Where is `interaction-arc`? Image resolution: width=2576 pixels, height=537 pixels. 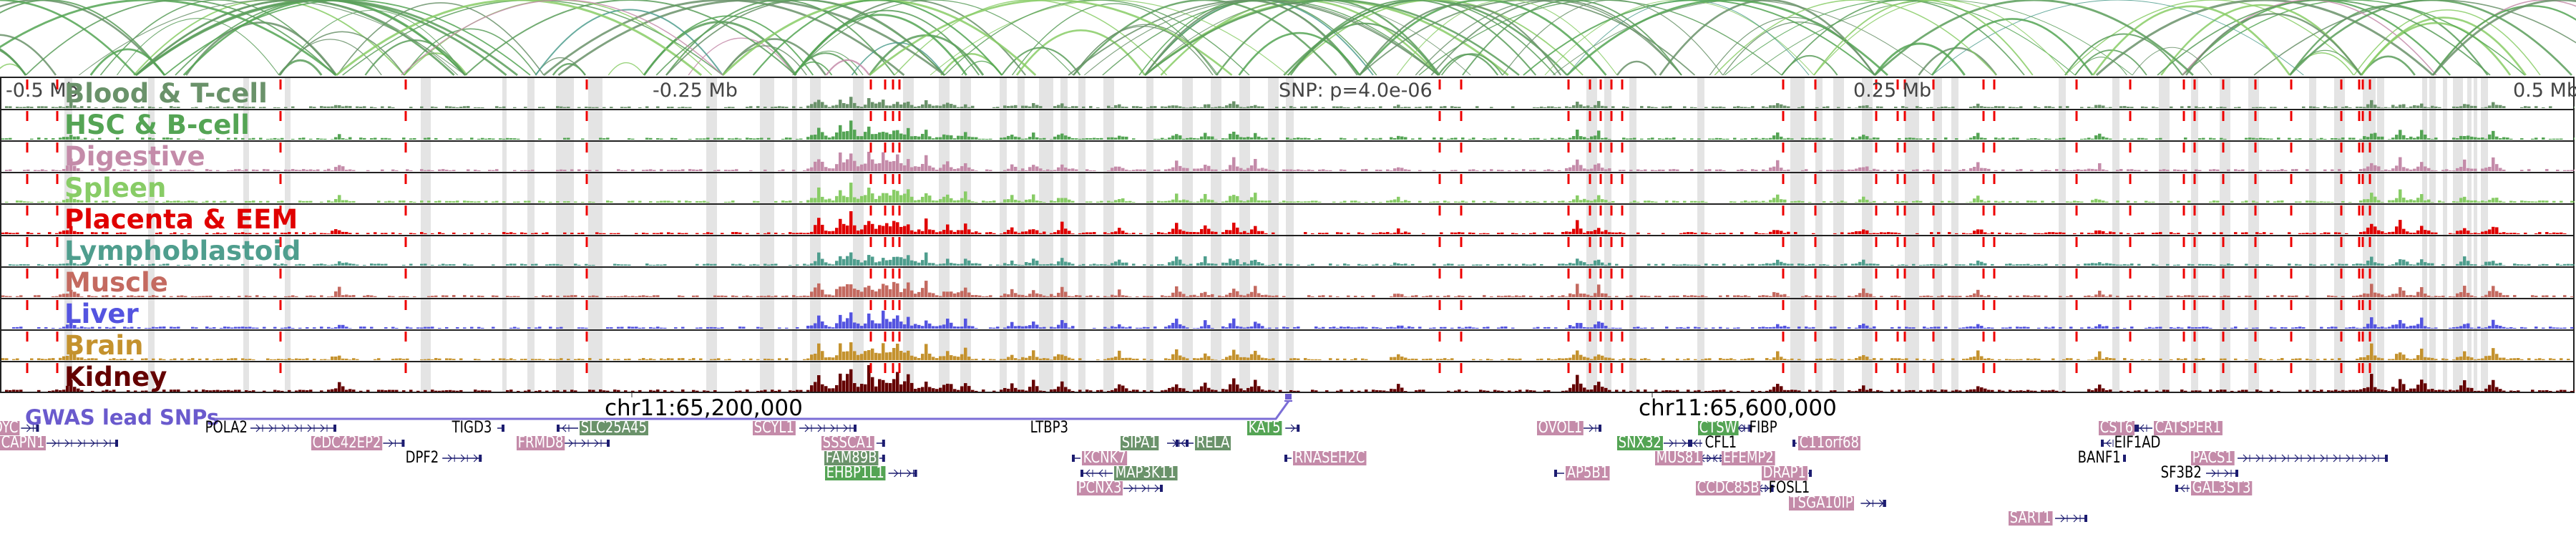 interaction-arc is located at coordinates (1471, 64).